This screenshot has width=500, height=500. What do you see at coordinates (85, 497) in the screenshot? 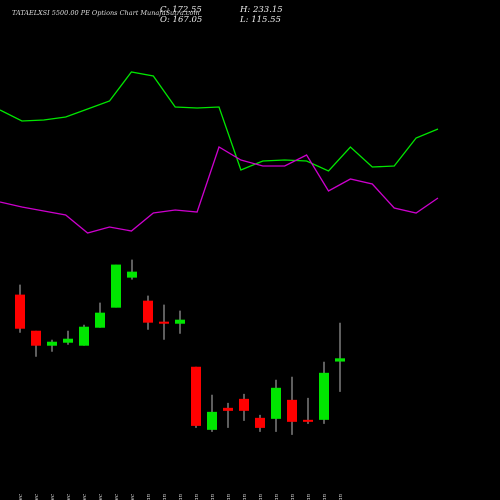
I see `x-tick-label: 26 Dec` at bounding box center [85, 497].